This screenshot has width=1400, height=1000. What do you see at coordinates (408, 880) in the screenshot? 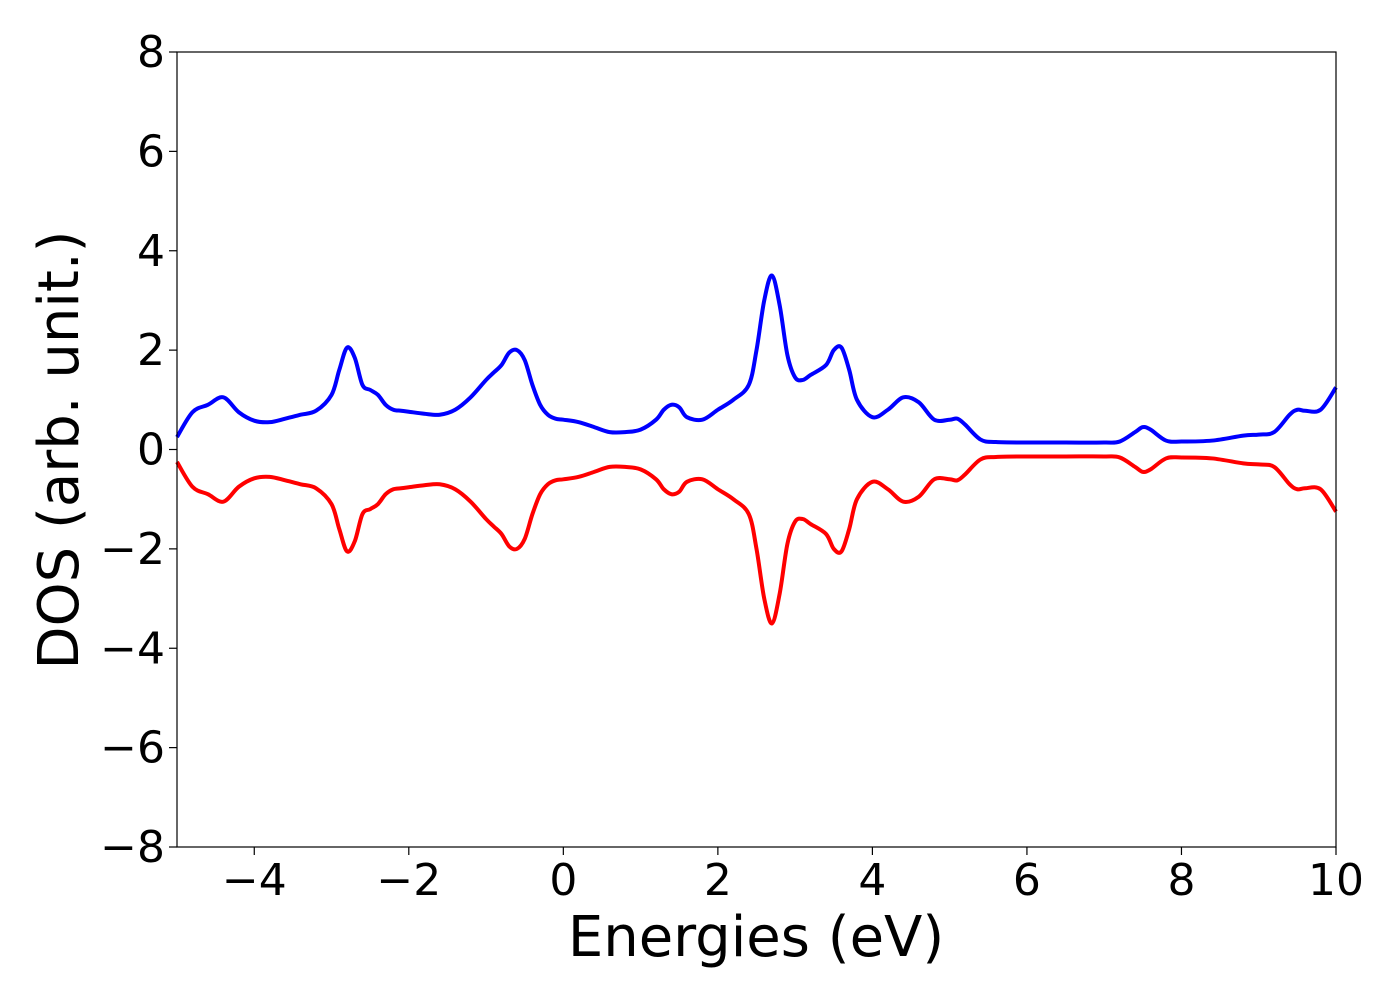
I see `x-tick-label: −2` at bounding box center [408, 880].